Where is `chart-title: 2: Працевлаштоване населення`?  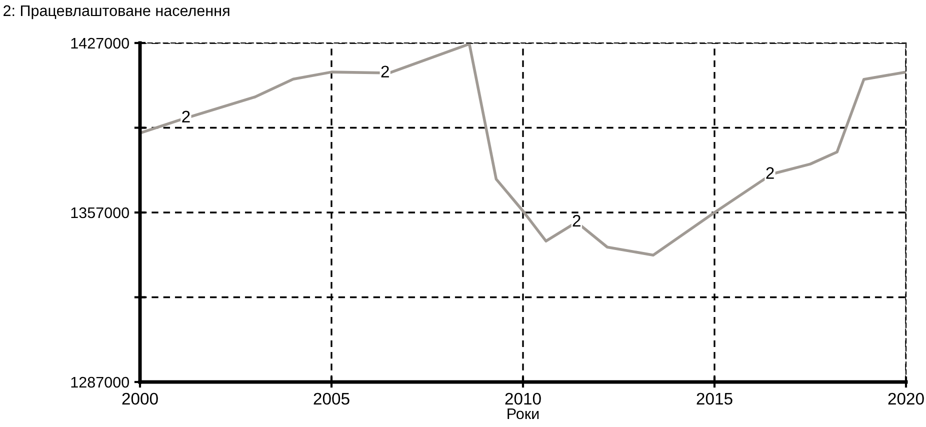
chart-title: 2: Працевлаштоване населення is located at coordinates (117, 12).